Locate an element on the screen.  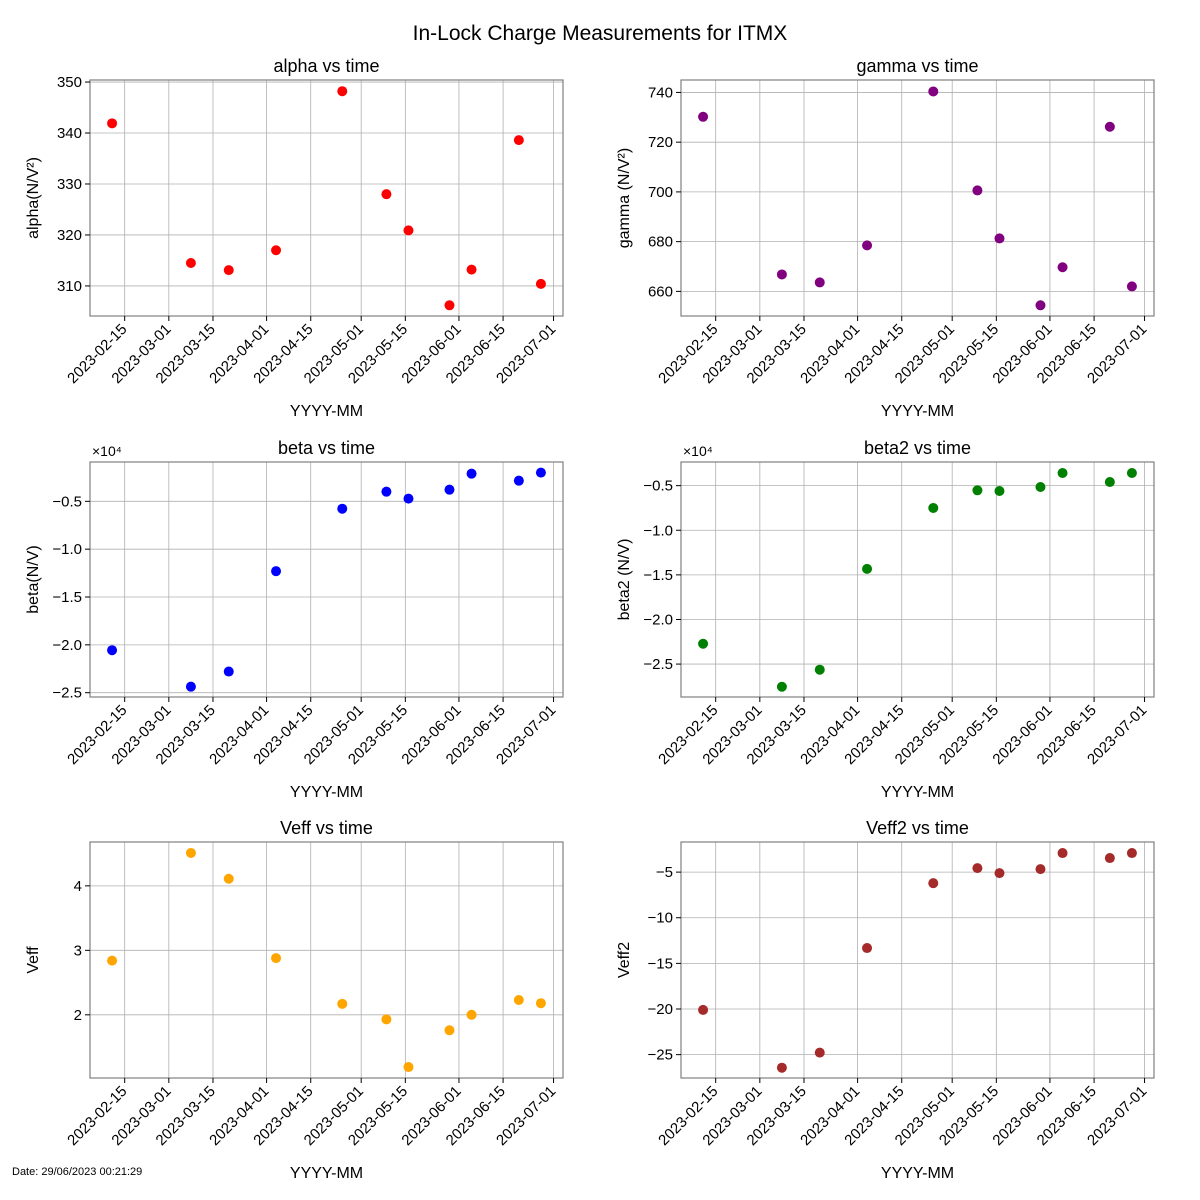
y-axis-label: alpha(N/V²) is located at coordinates (33, 198).